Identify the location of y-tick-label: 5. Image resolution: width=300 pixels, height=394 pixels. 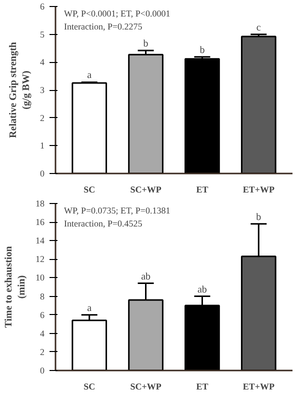
(42, 34).